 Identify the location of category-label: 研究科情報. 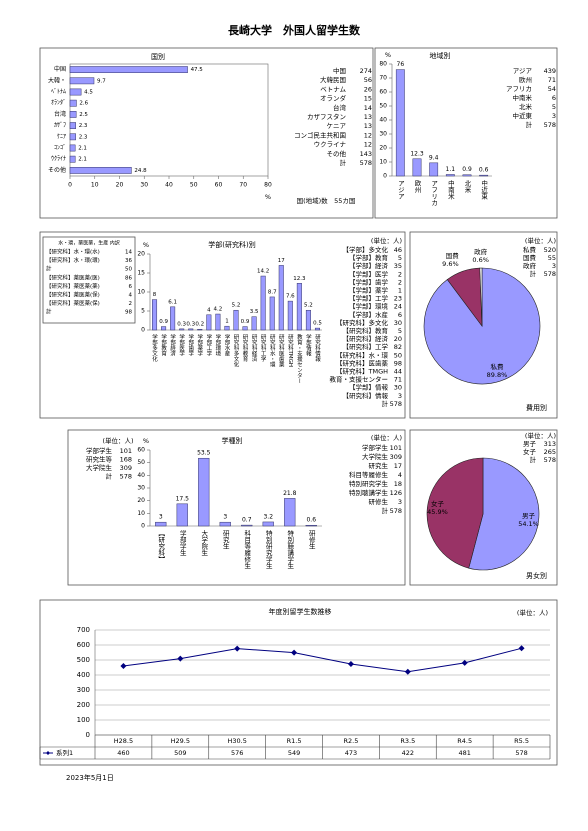
(317, 348).